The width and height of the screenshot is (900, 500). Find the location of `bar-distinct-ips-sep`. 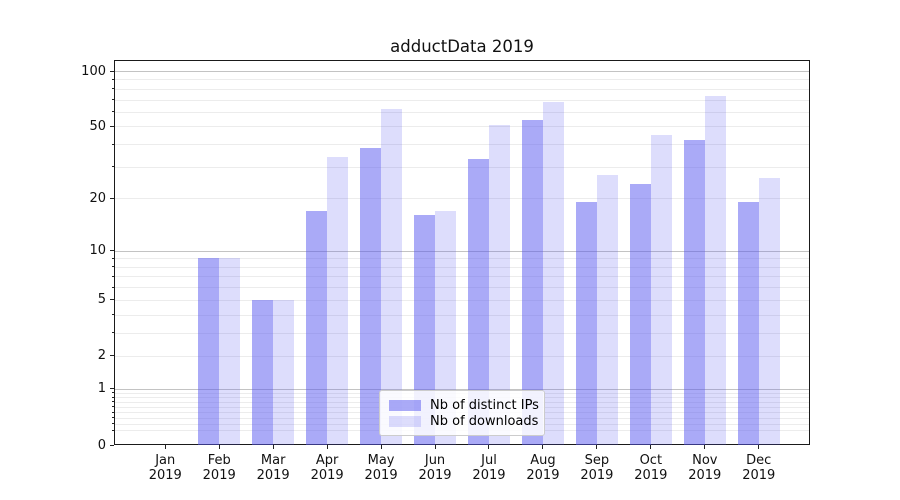

bar-distinct-ips-sep is located at coordinates (586, 323).